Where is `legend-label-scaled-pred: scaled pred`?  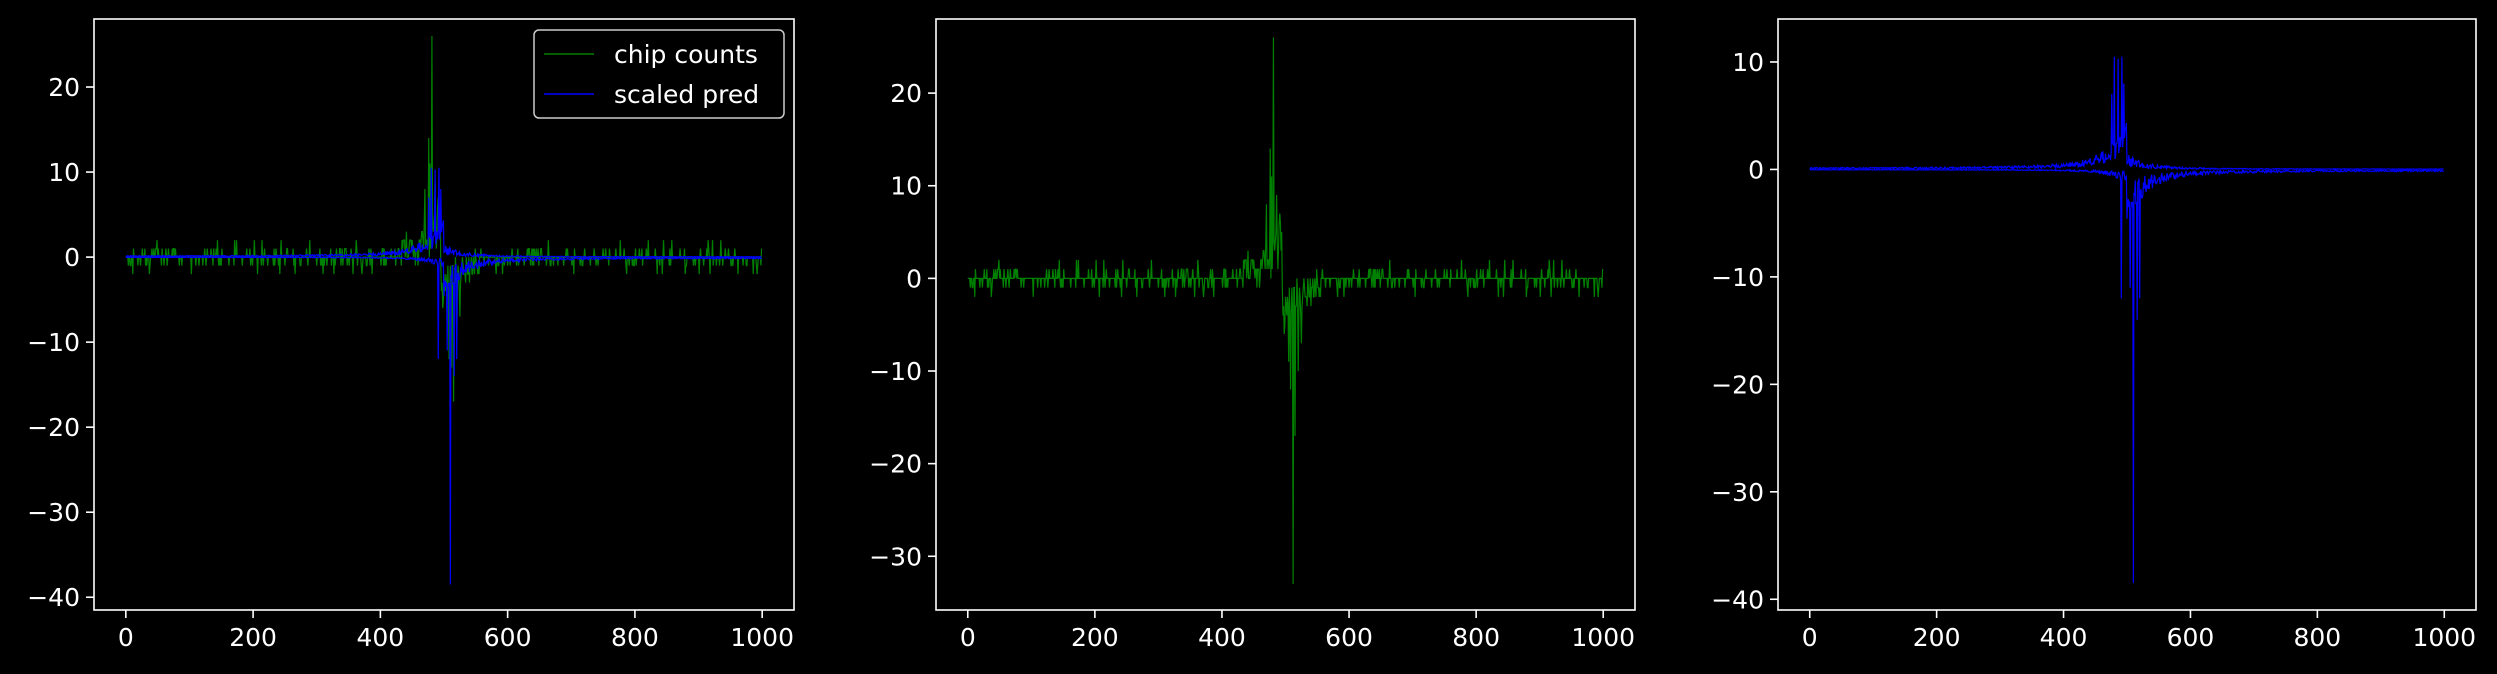 legend-label-scaled-pred: scaled pred is located at coordinates (686, 94).